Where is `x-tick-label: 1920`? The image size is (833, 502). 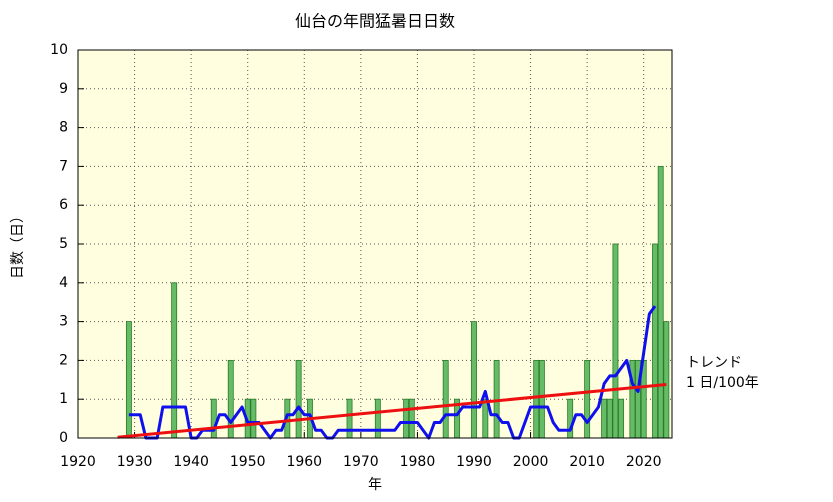 x-tick-label: 1920 is located at coordinates (78, 462).